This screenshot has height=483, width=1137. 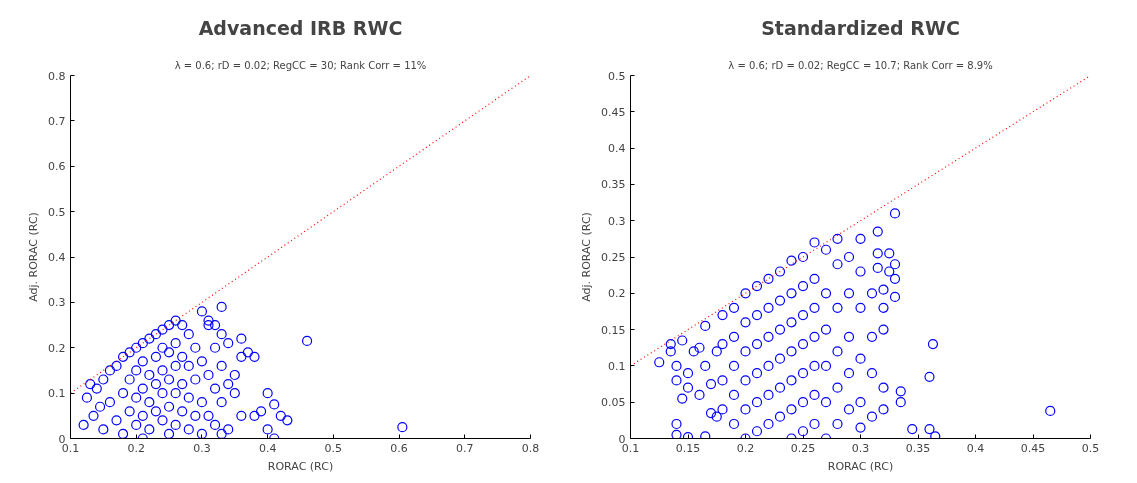 I want to click on chart-title: Standardized RWC, so click(x=860, y=27).